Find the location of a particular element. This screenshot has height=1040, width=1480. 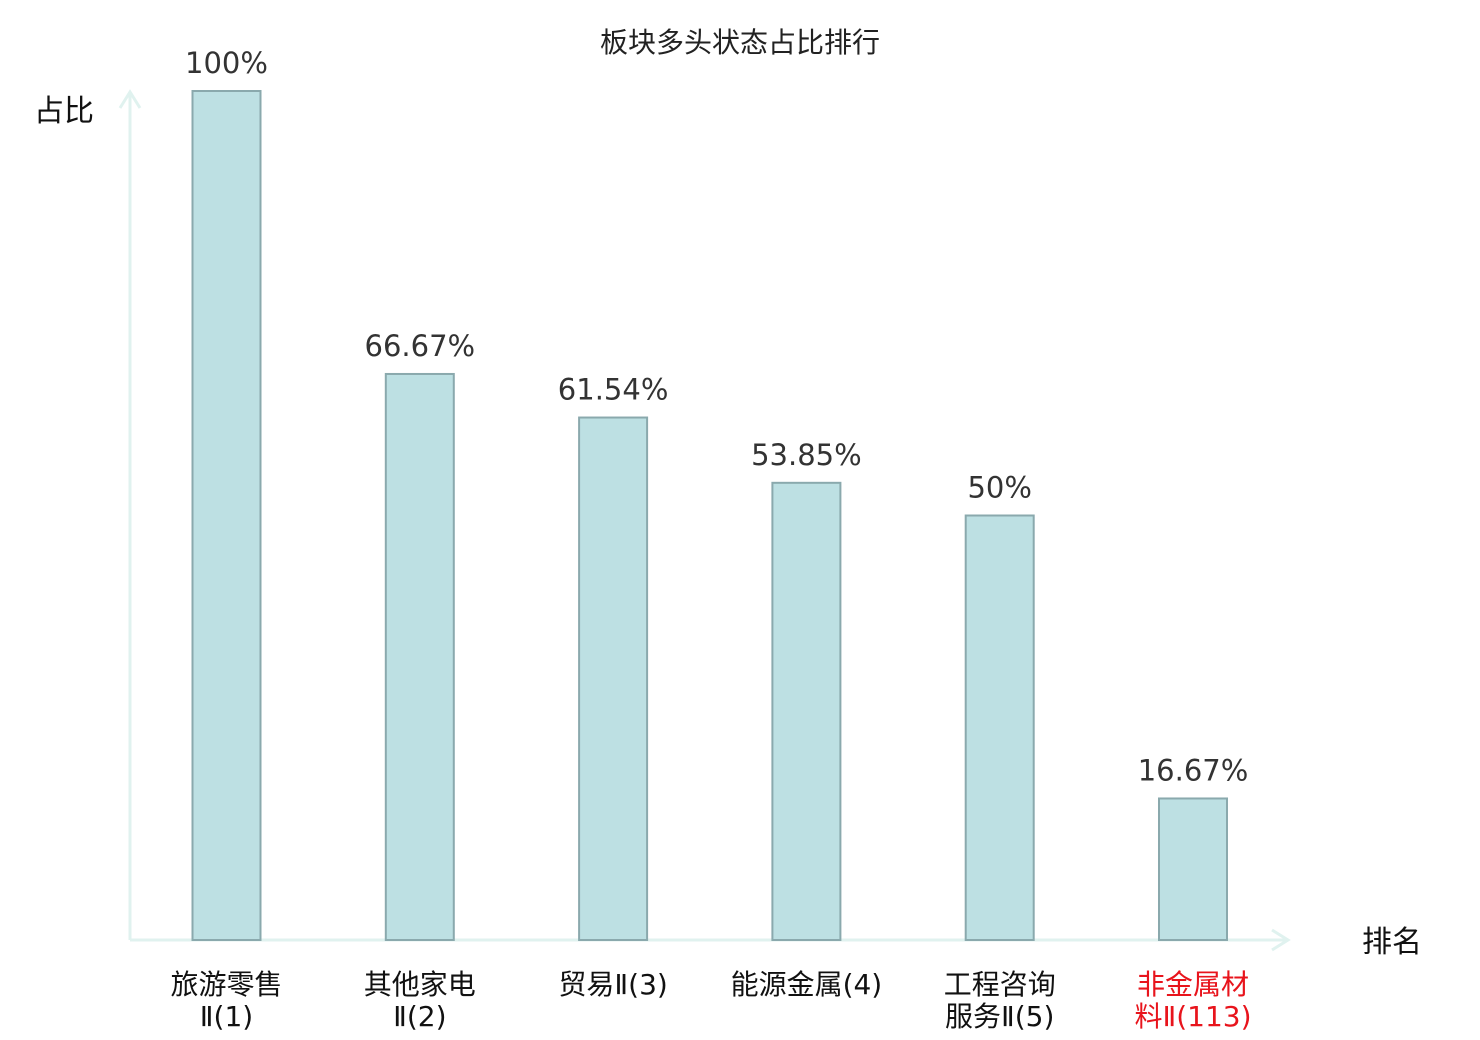

value-label-6: 16.67% is located at coordinates (1193, 770).